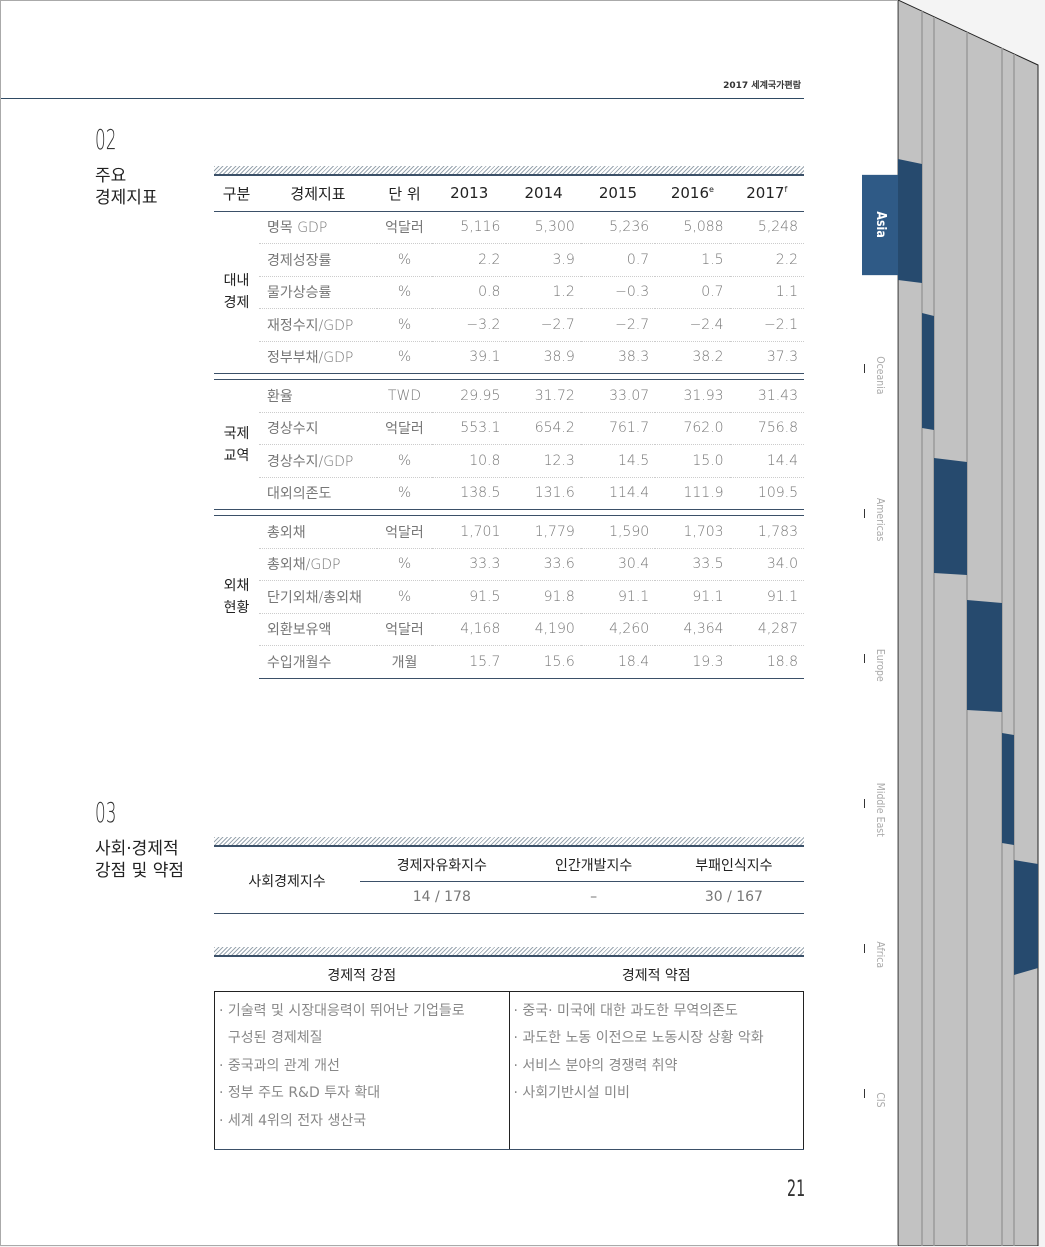  I want to click on year: 2017, so click(765, 193).